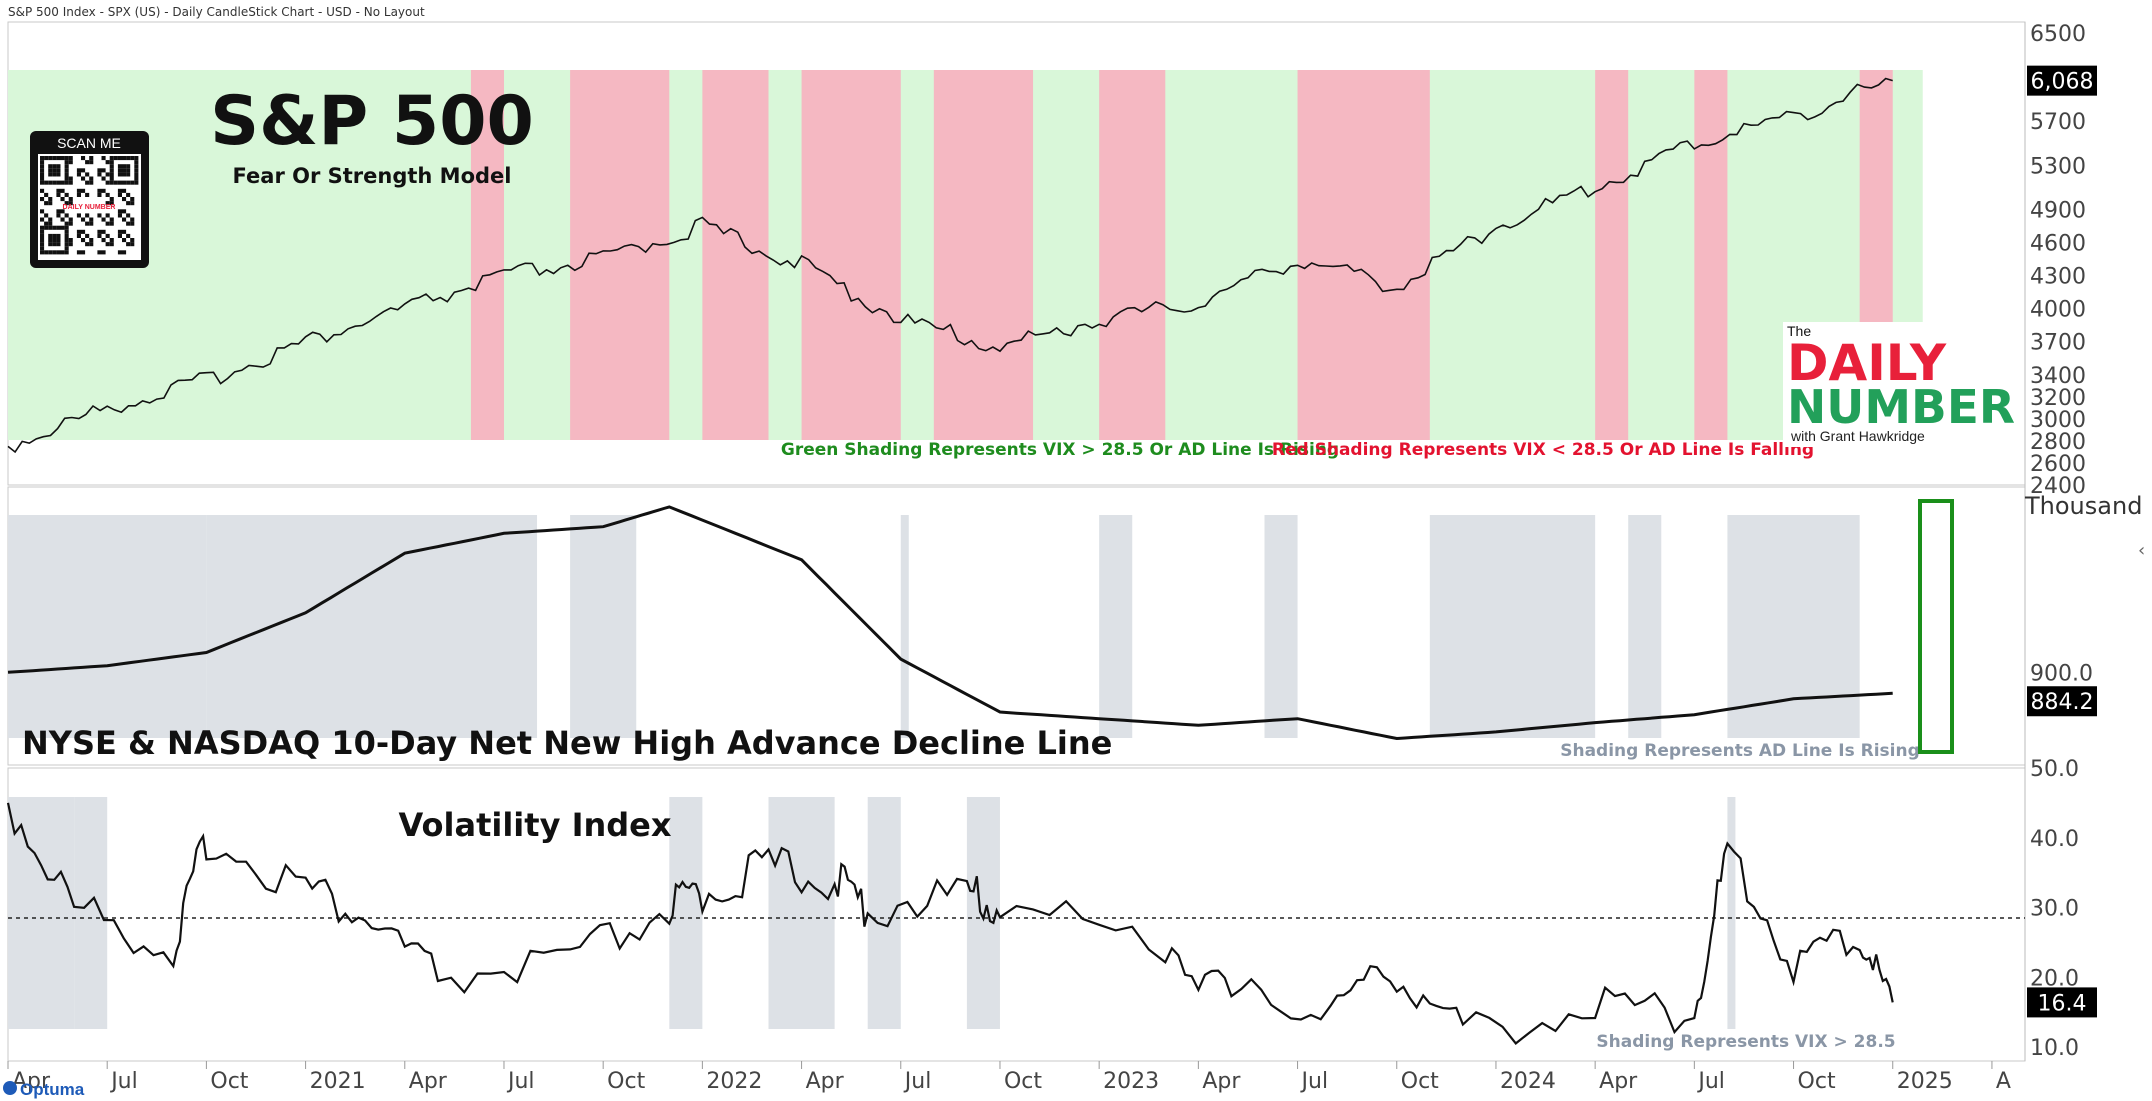 The height and width of the screenshot is (1101, 2152). Describe the element at coordinates (2062, 909) in the screenshot. I see `vix-y-axis: 10.0 20.0 30.0 40.0 50.0 16.4` at that location.